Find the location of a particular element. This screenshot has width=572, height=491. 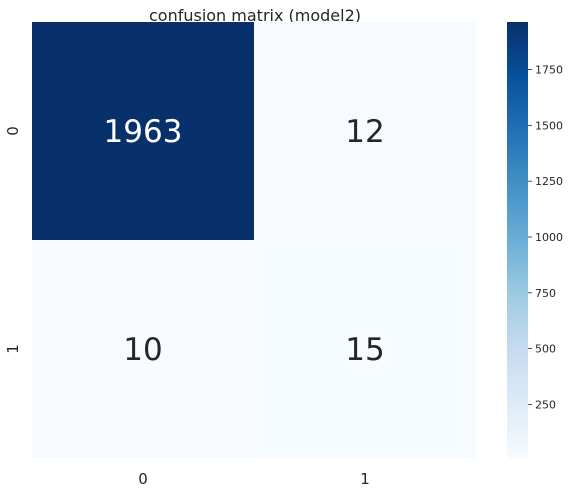

colorbar-ticks: 250 500 750 1000 1250 1500 1750 is located at coordinates (545, 237).